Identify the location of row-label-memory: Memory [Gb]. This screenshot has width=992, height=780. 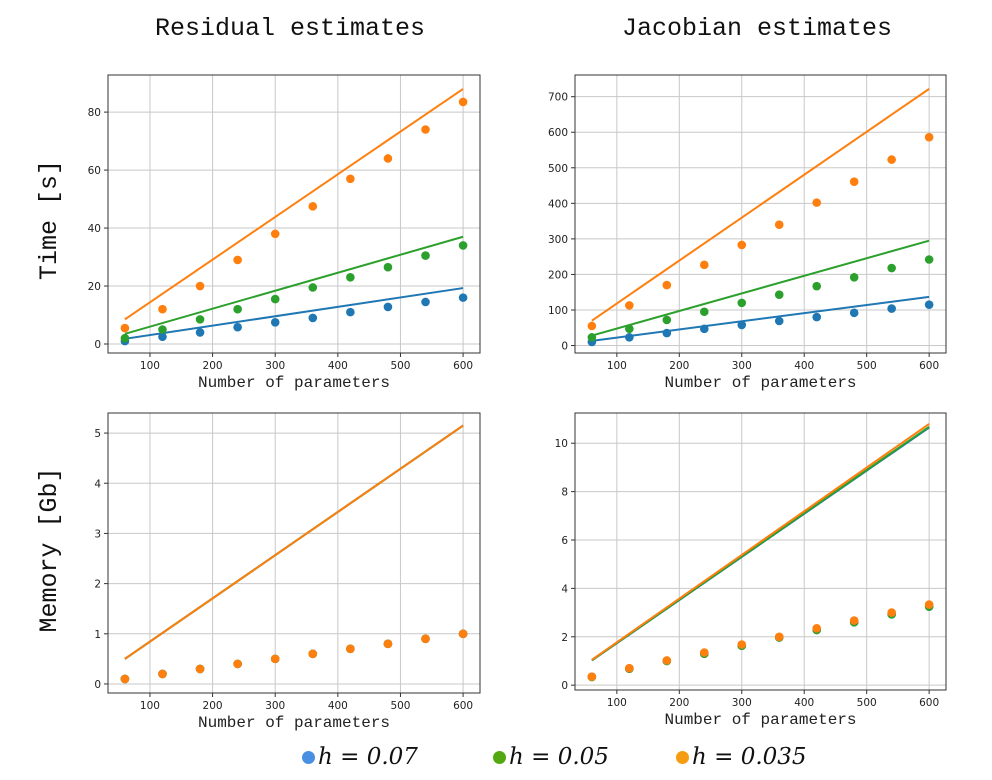
(49, 549).